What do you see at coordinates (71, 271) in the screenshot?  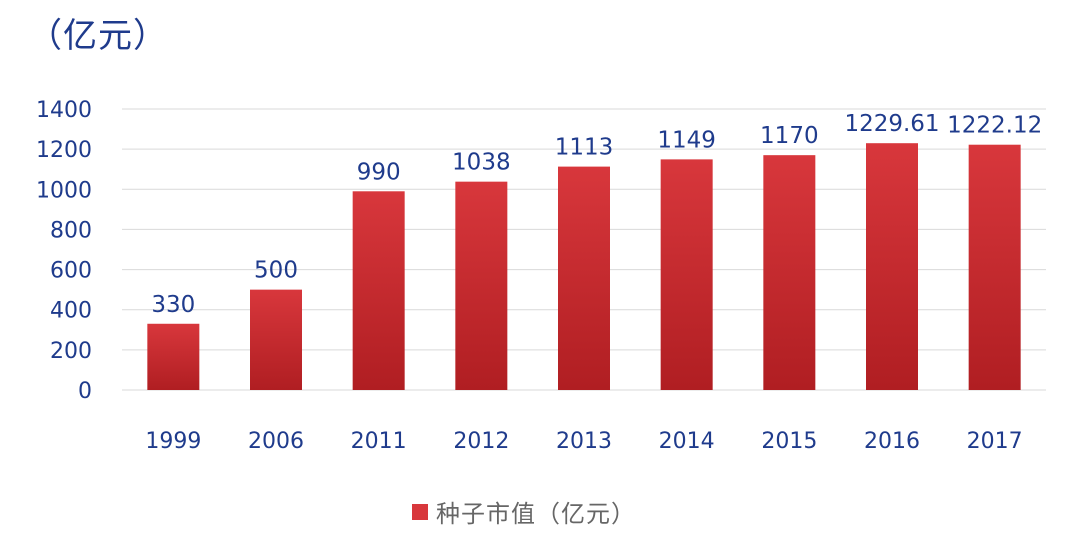 I see `y-tick-label: 600` at bounding box center [71, 271].